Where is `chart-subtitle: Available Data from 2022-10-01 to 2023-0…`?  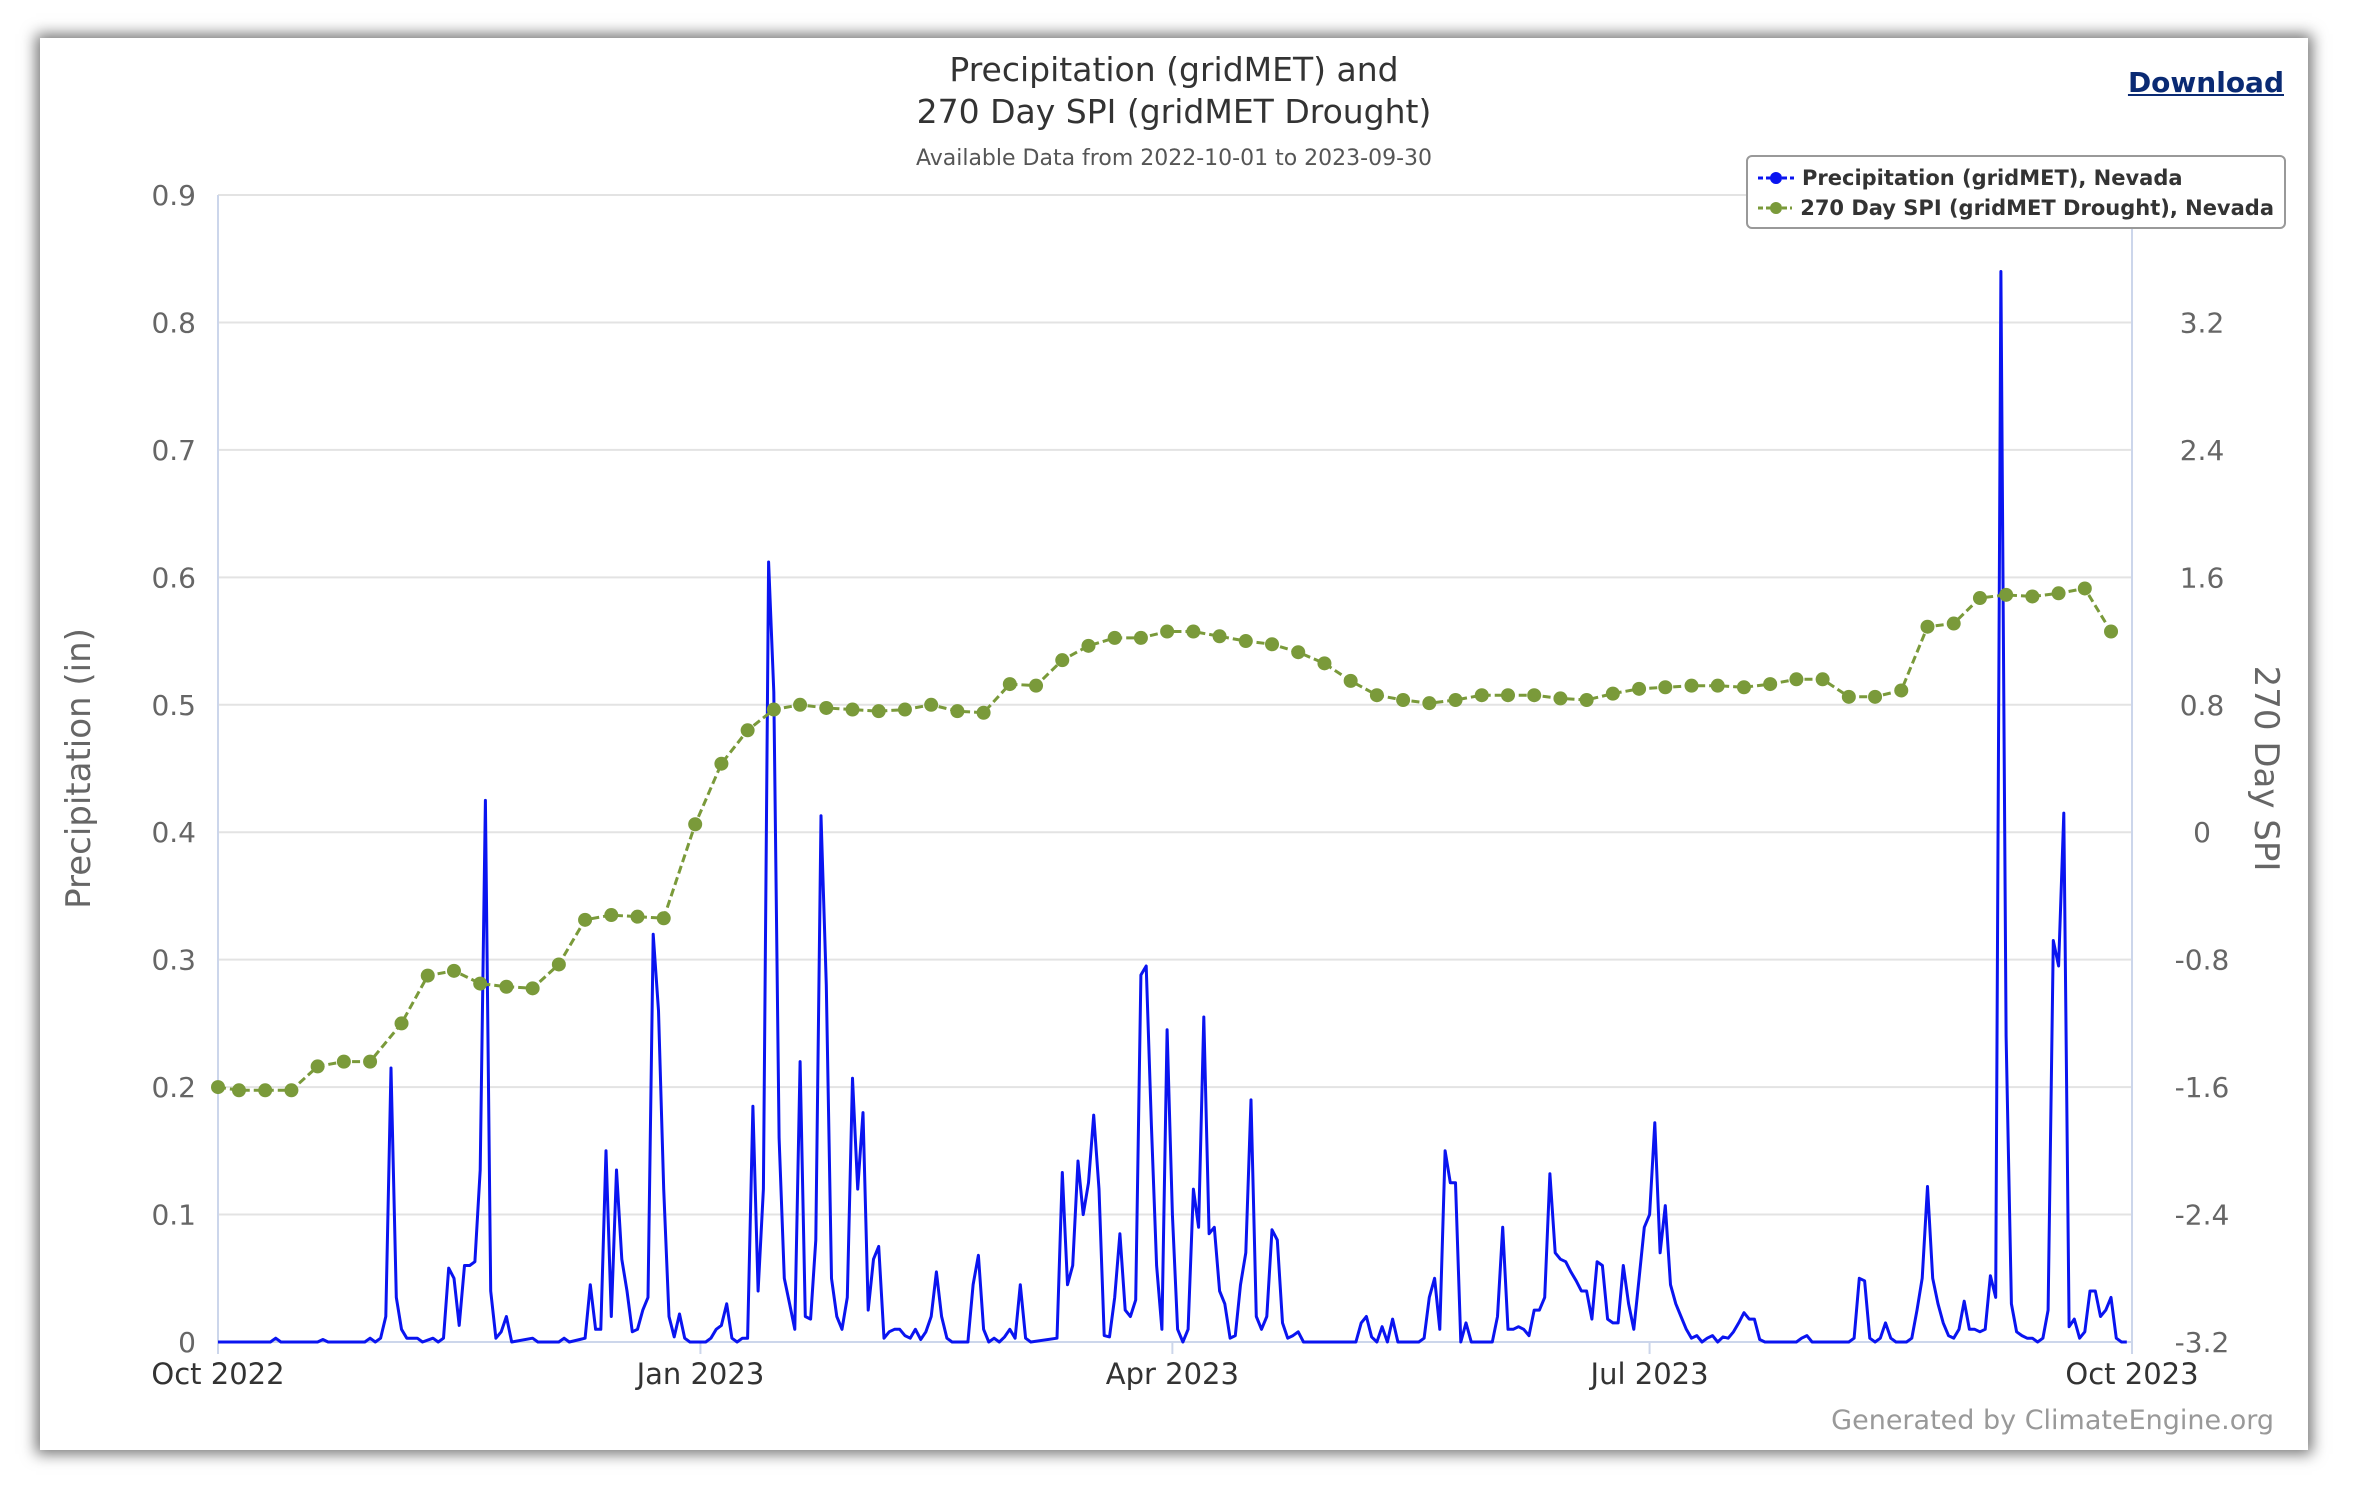 chart-subtitle: Available Data from 2022-10-01 to 2023-0… is located at coordinates (1174, 158).